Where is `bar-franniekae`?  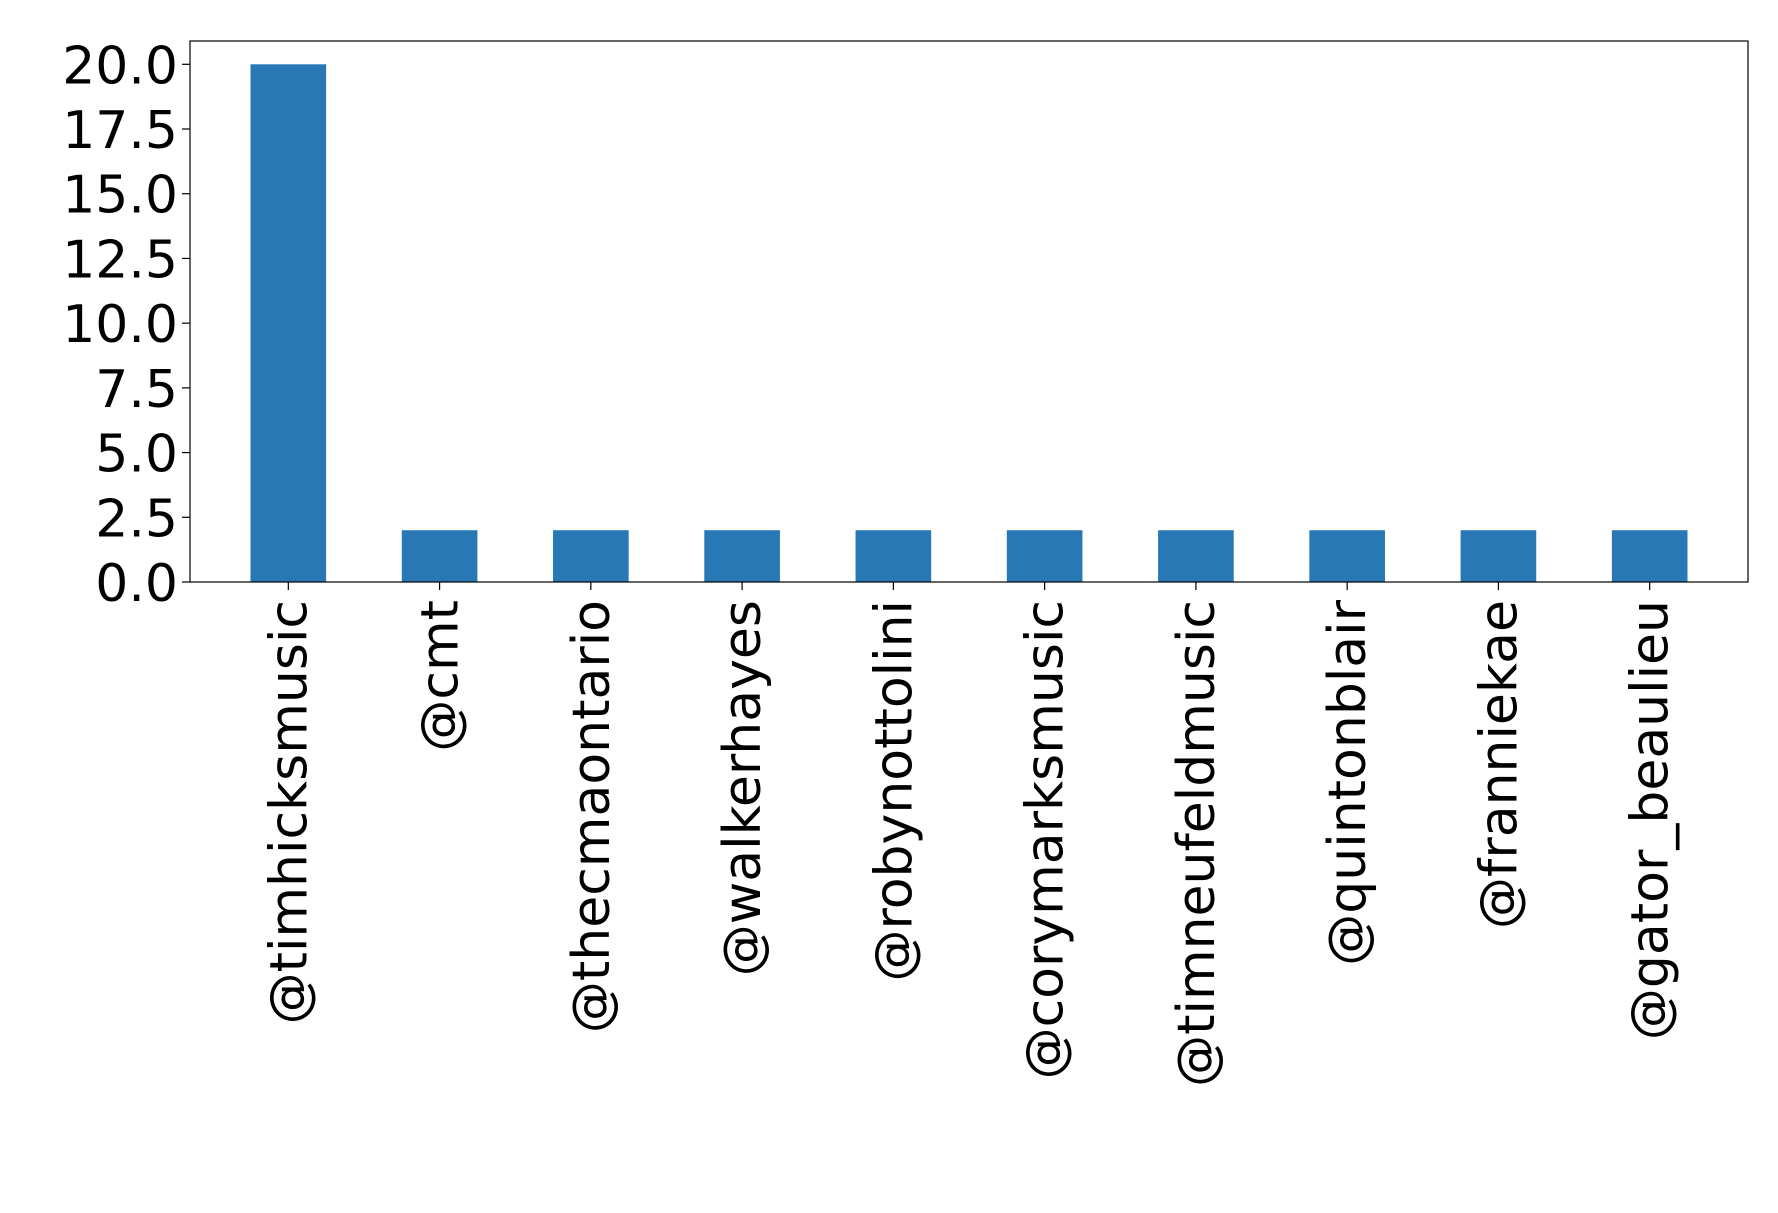 bar-franniekae is located at coordinates (1498, 556).